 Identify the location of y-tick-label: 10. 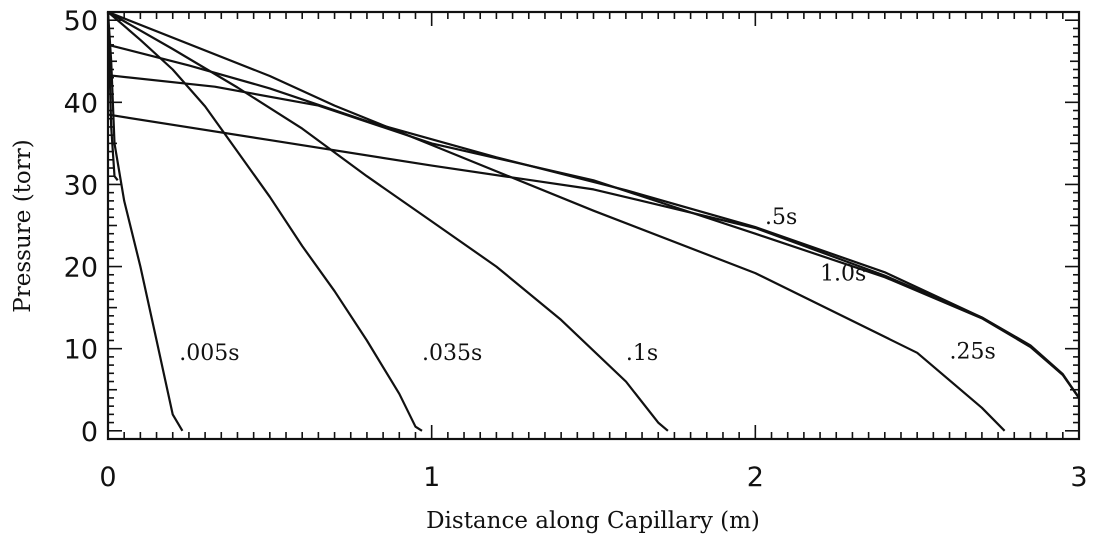
(81, 350).